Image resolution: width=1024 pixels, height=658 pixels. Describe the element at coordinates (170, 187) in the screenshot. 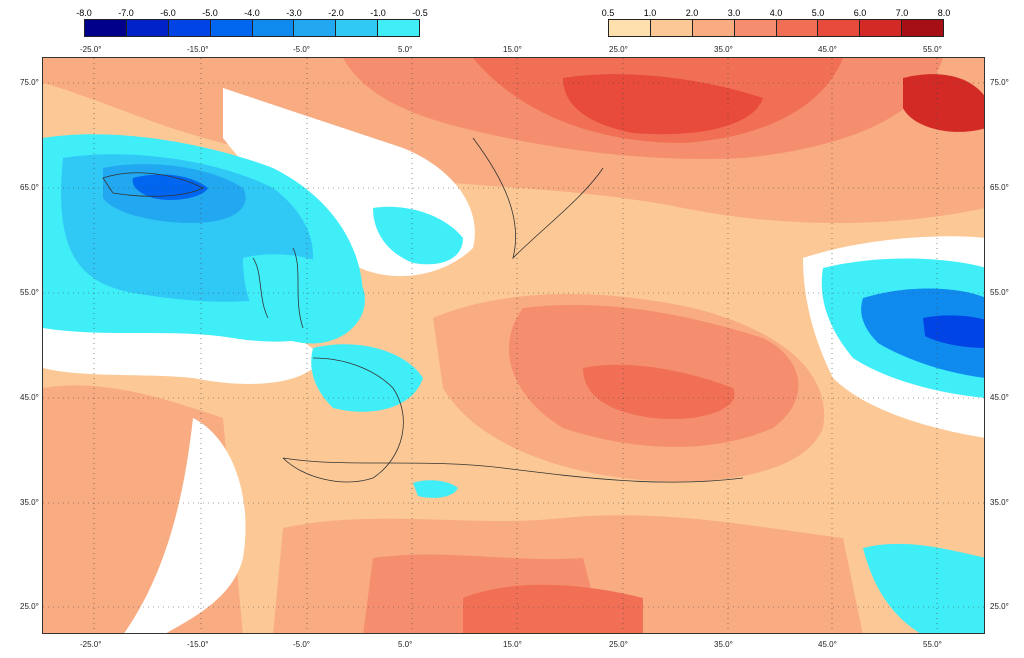

I see `cold-zone-iceland-center` at that location.